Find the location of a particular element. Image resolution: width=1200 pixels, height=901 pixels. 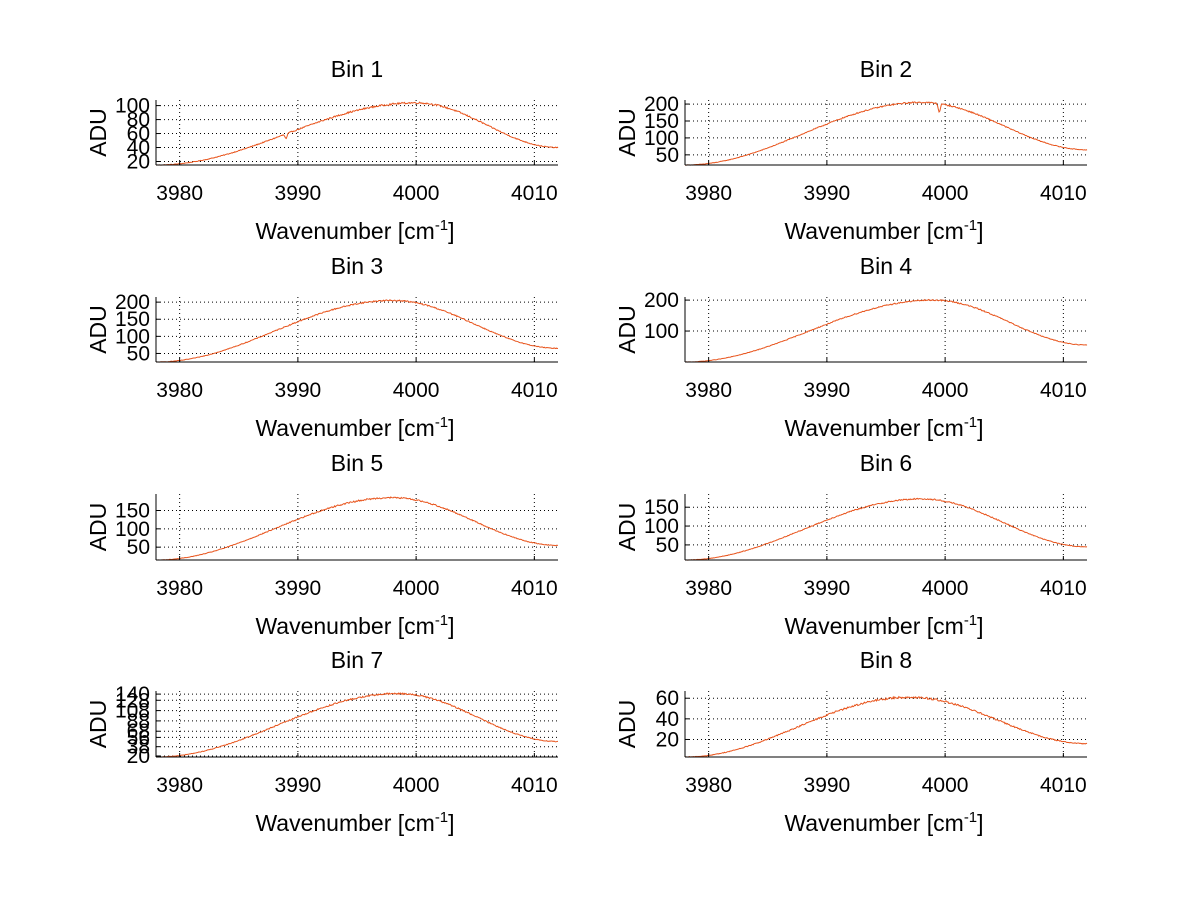

y-tick-label: 68 is located at coordinates (138, 731).